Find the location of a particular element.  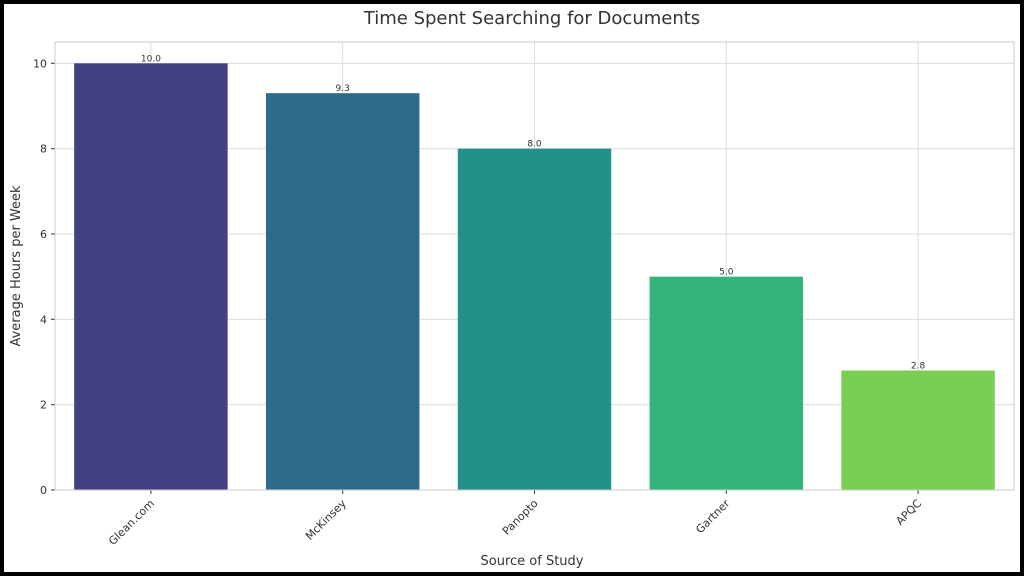

x-tick-label: Panopto is located at coordinates (520, 517).